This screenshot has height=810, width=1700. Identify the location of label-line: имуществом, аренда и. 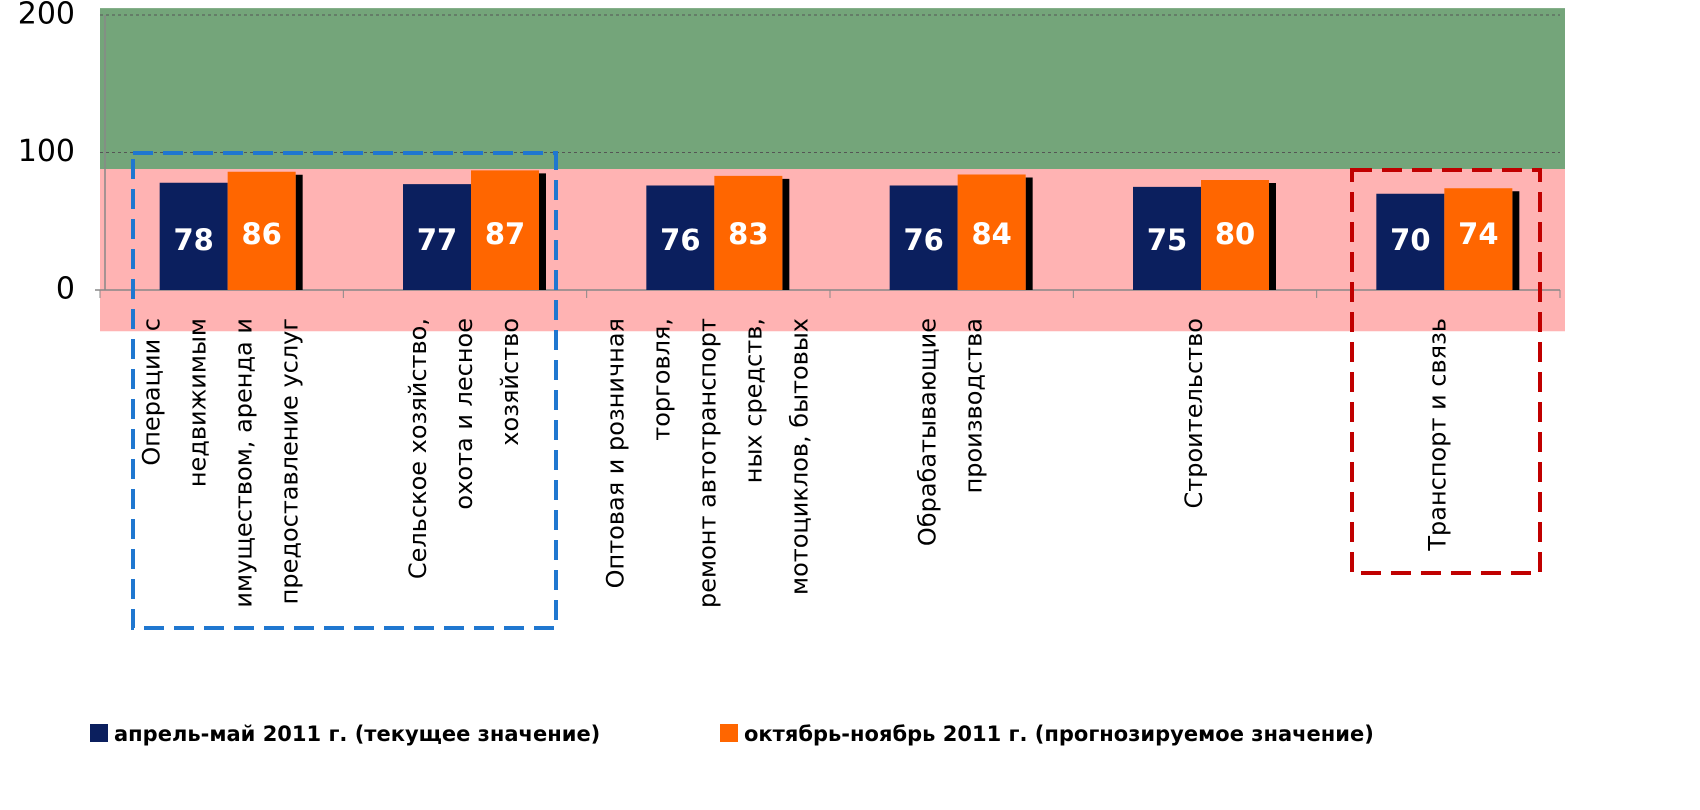
(244, 463).